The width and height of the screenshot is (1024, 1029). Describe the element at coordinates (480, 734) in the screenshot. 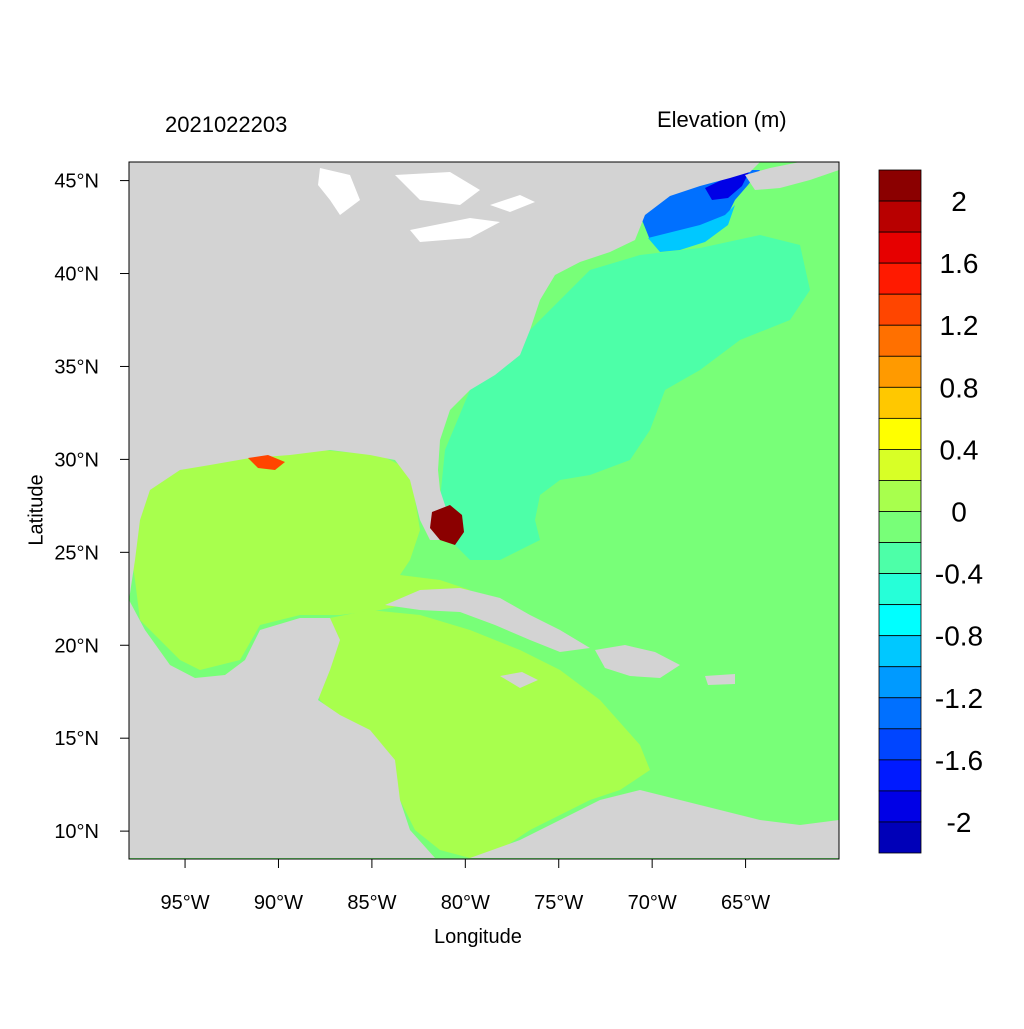

I see `caribbean-sea` at that location.